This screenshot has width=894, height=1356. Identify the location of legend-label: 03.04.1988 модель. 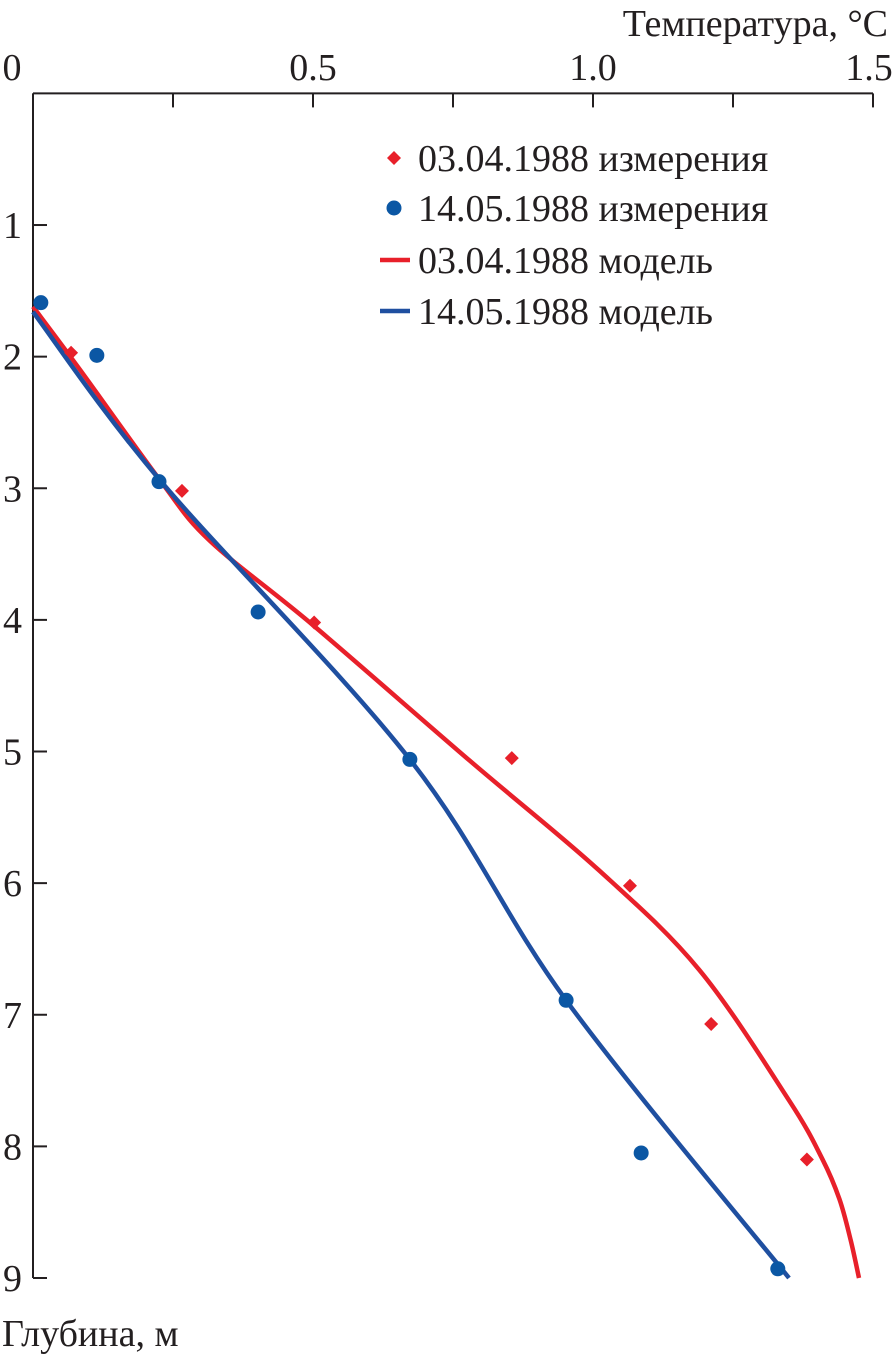
(565, 261).